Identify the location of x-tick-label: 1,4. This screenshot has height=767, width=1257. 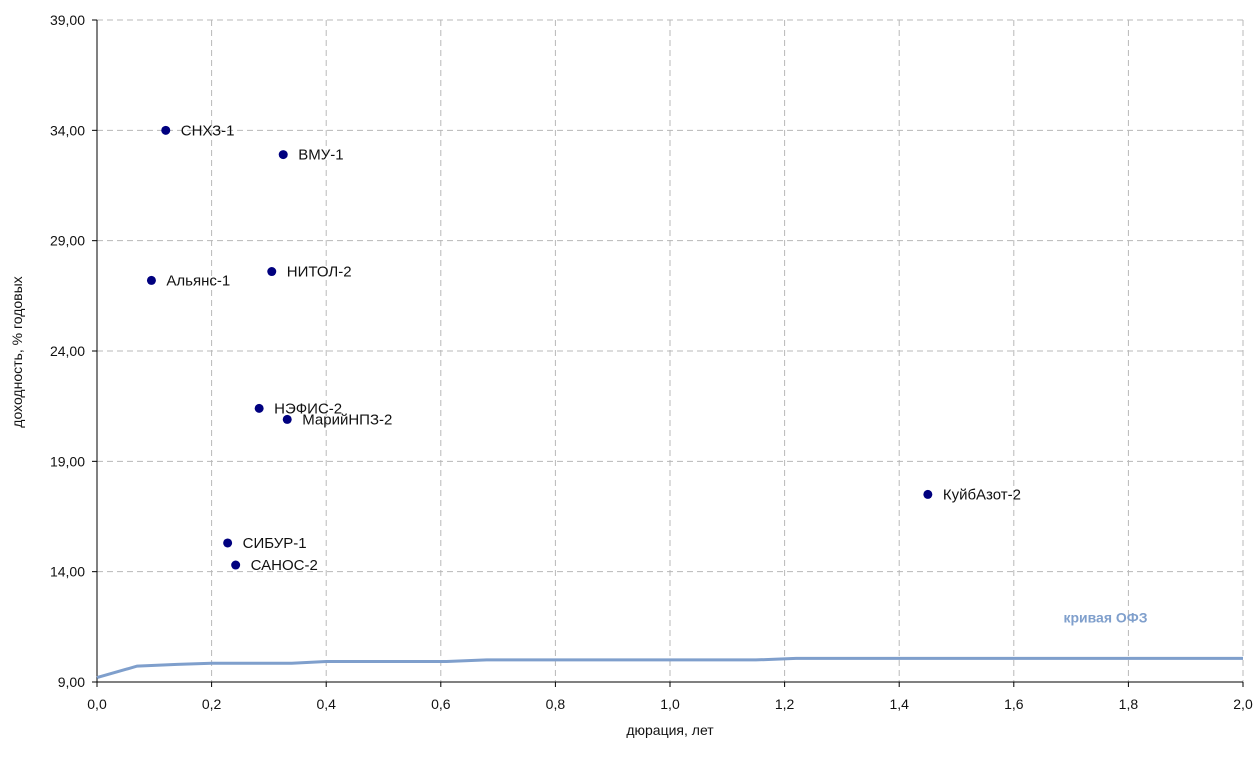
(899, 704).